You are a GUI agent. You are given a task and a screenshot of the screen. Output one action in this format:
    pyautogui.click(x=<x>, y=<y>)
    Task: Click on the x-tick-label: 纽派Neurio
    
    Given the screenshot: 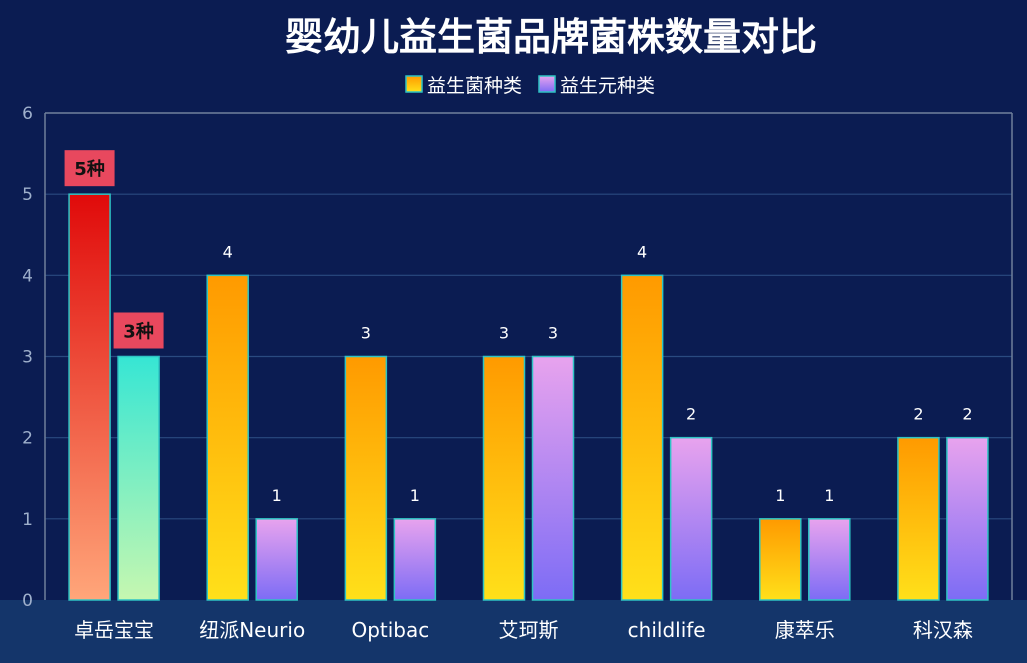 What is the action you would take?
    pyautogui.click(x=252, y=630)
    